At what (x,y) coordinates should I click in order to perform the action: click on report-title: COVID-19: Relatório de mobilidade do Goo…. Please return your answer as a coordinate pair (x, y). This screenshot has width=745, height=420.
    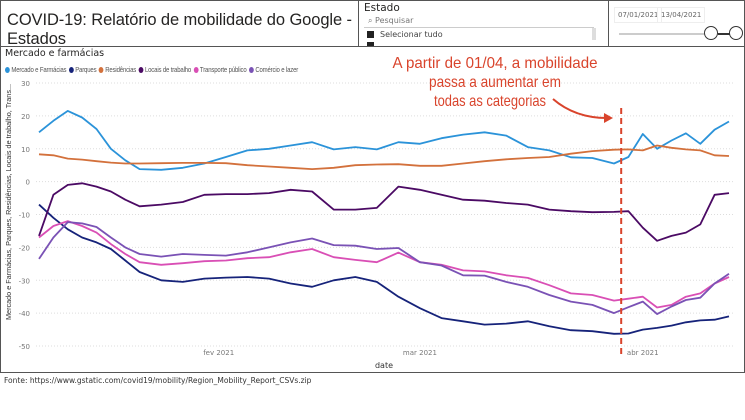
    Looking at the image, I should click on (179, 29).